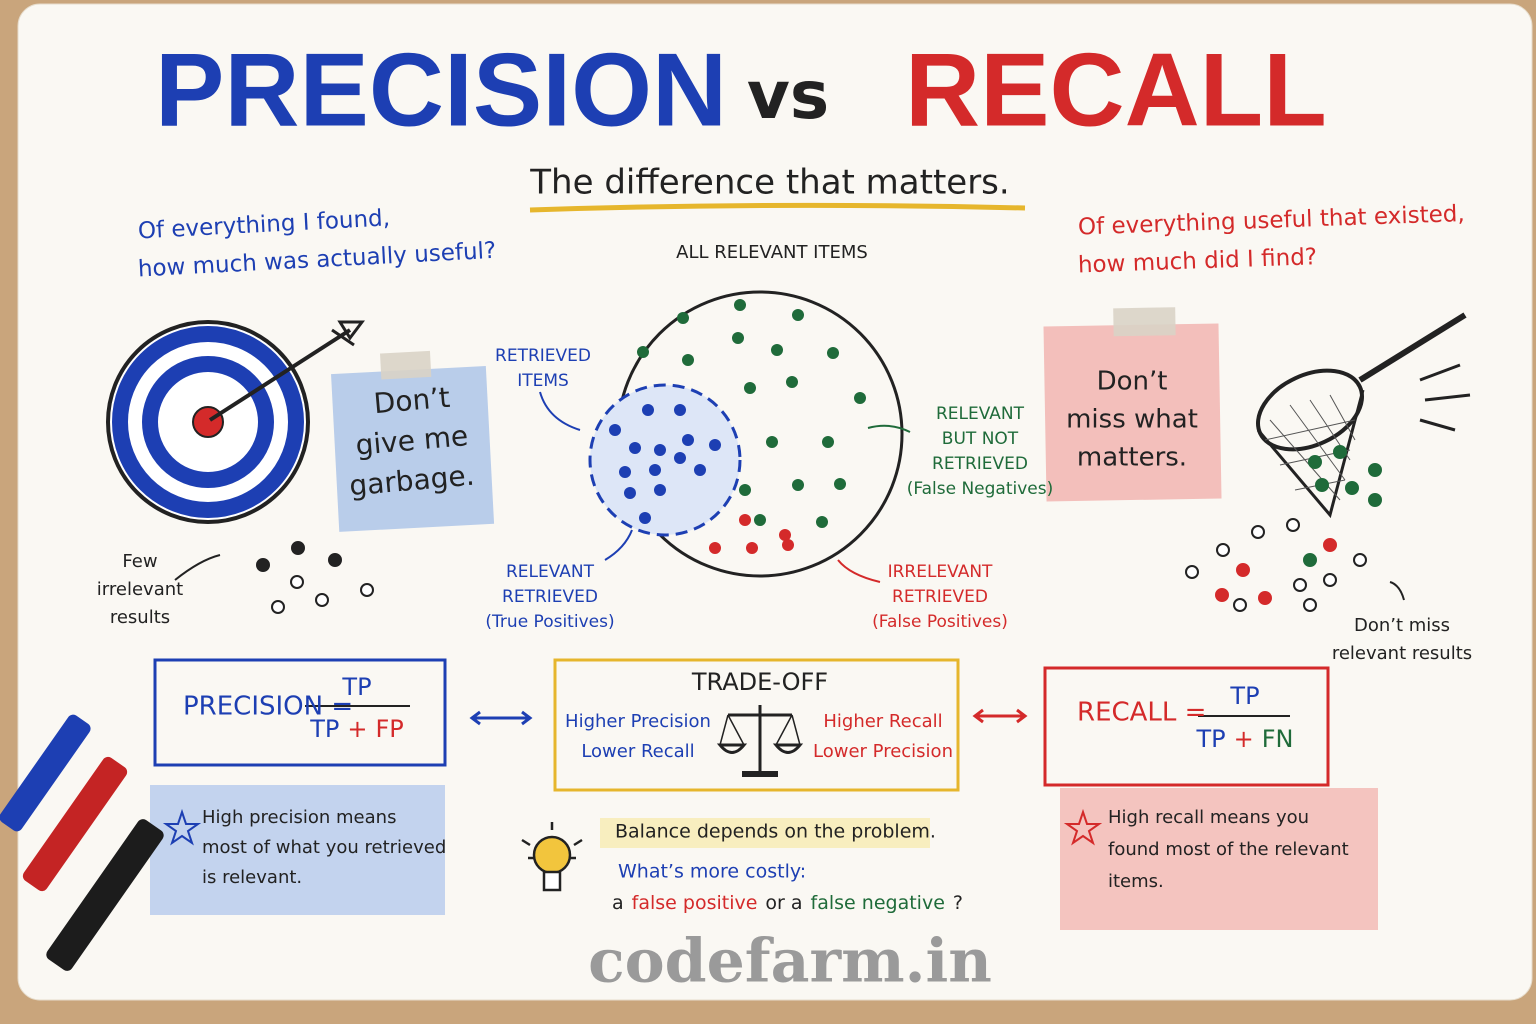 This screenshot has width=1536, height=1024. I want to click on subtitle: The difference that matters., so click(769, 183).